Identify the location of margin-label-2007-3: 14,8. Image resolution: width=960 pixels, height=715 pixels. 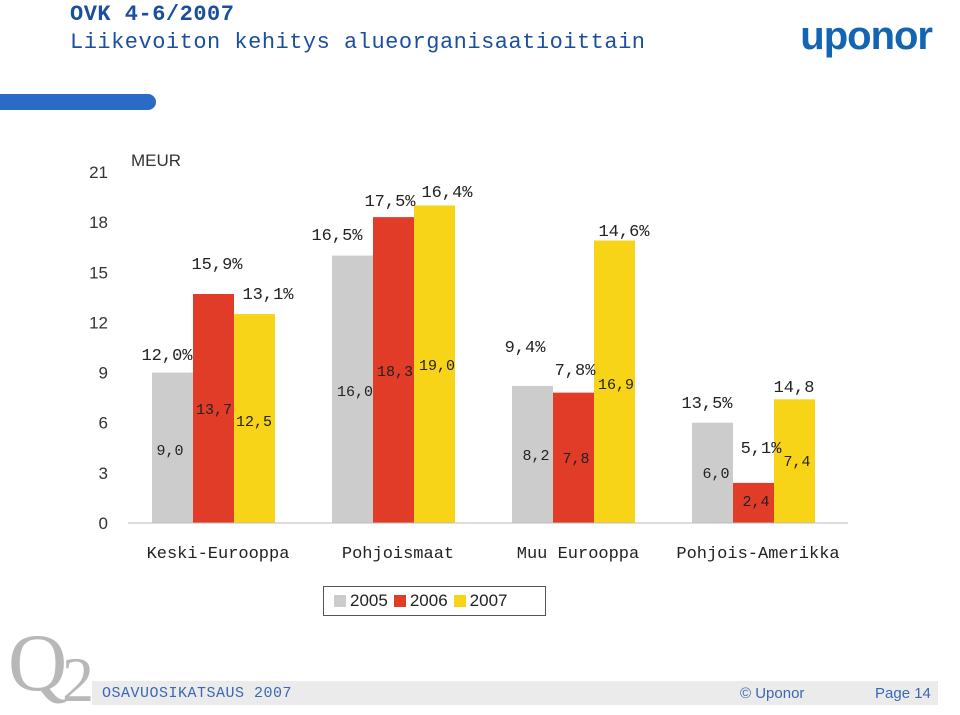
(794, 388).